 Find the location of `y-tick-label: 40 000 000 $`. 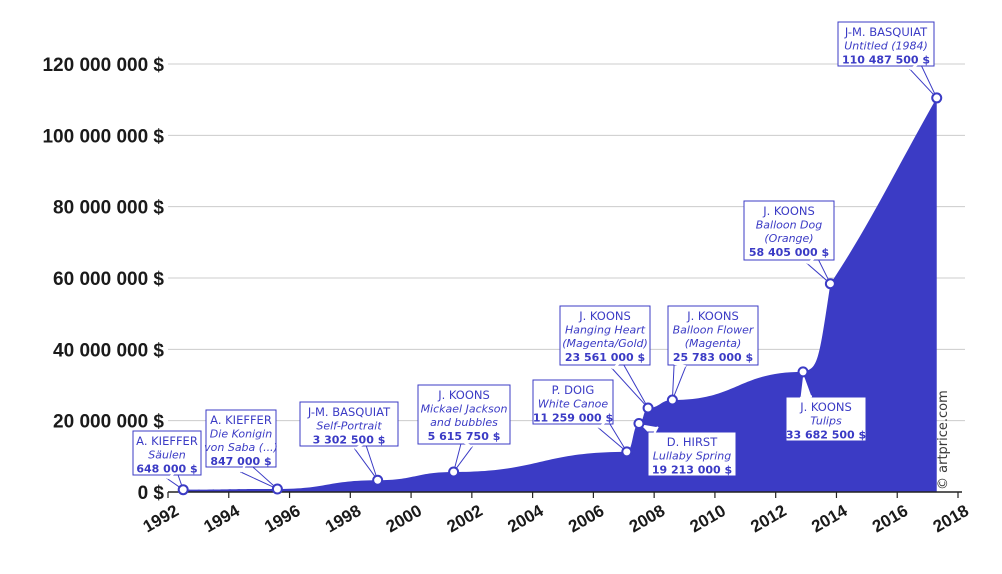

y-tick-label: 40 000 000 $ is located at coordinates (108, 350).